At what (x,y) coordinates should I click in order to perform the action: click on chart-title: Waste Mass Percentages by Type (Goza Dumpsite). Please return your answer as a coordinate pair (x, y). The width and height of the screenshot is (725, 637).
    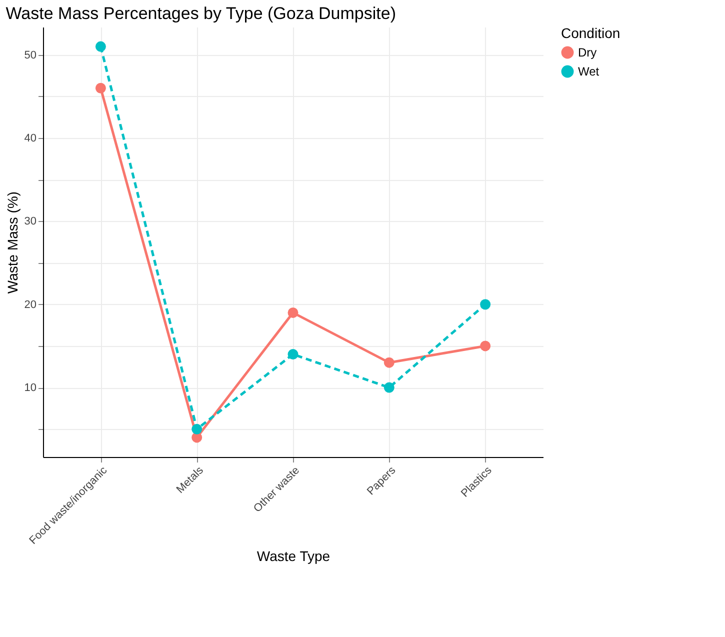
    Looking at the image, I should click on (201, 13).